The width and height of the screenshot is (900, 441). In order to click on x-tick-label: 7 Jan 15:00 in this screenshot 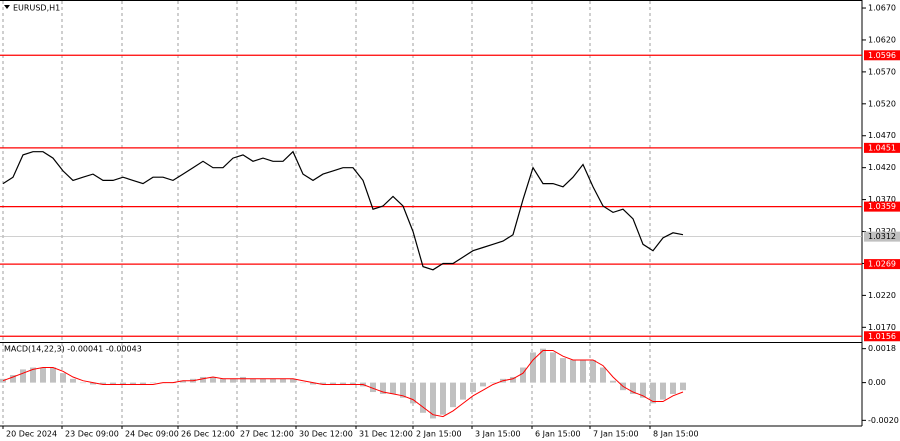, I will do `click(616, 434)`.